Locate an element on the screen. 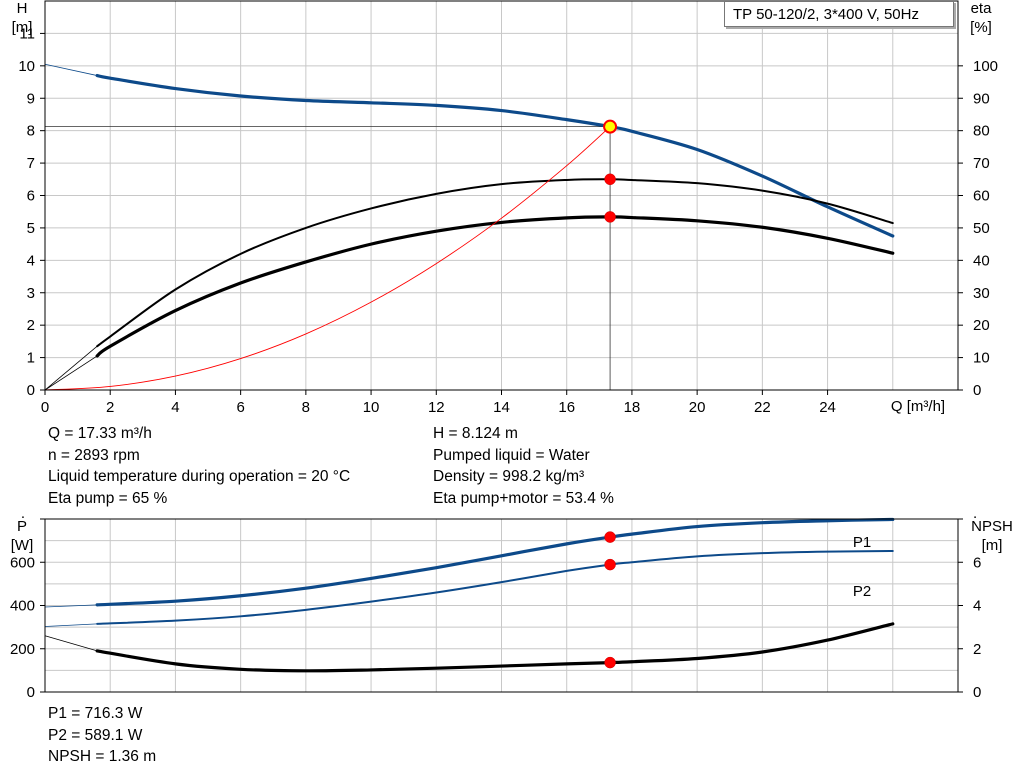  p2-series-label: P2 is located at coordinates (862, 591).